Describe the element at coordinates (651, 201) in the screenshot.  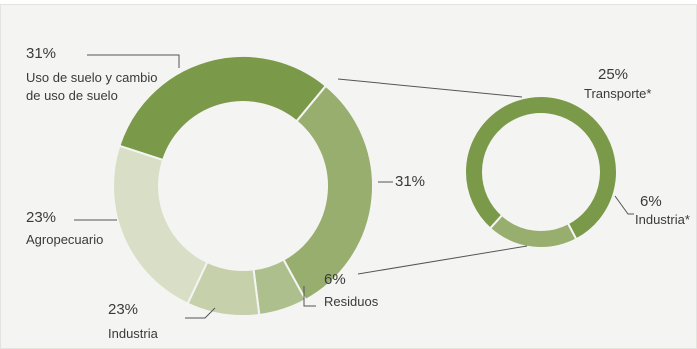
I see `label-pct-industry-sub: 6%` at that location.